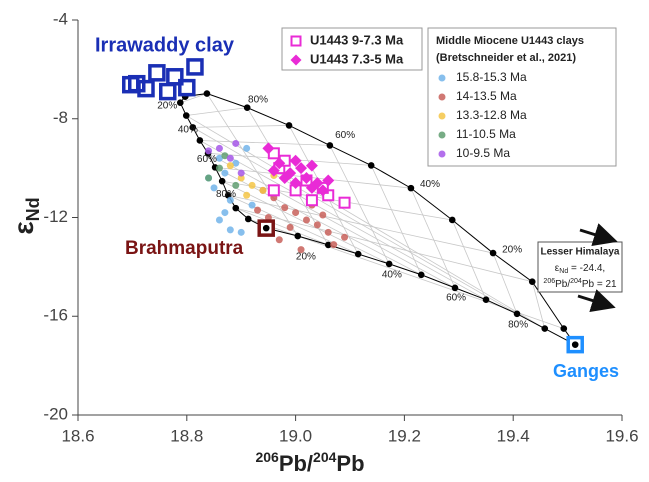  Describe the element at coordinates (55, 216) in the screenshot. I see `y-tick-label: -12` at that location.